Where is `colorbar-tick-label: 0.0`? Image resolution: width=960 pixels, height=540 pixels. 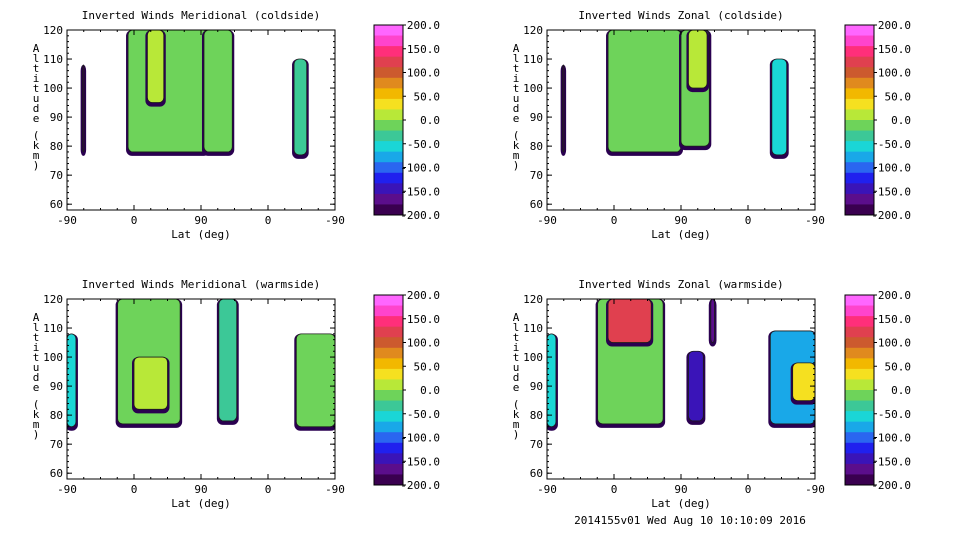 colorbar-tick-label: 0.0 is located at coordinates (430, 390).